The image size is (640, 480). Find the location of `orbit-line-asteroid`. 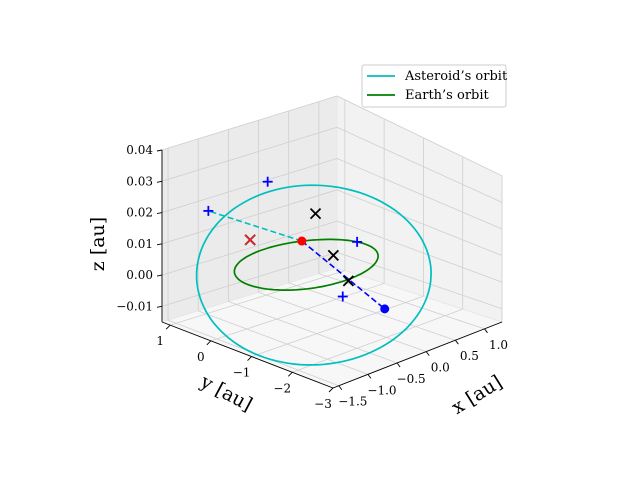

orbit-line-asteroid is located at coordinates (313, 275).